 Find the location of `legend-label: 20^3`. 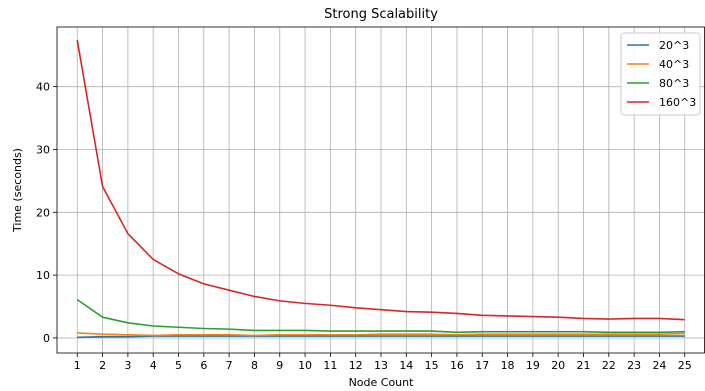

legend-label: 20^3 is located at coordinates (674, 45).